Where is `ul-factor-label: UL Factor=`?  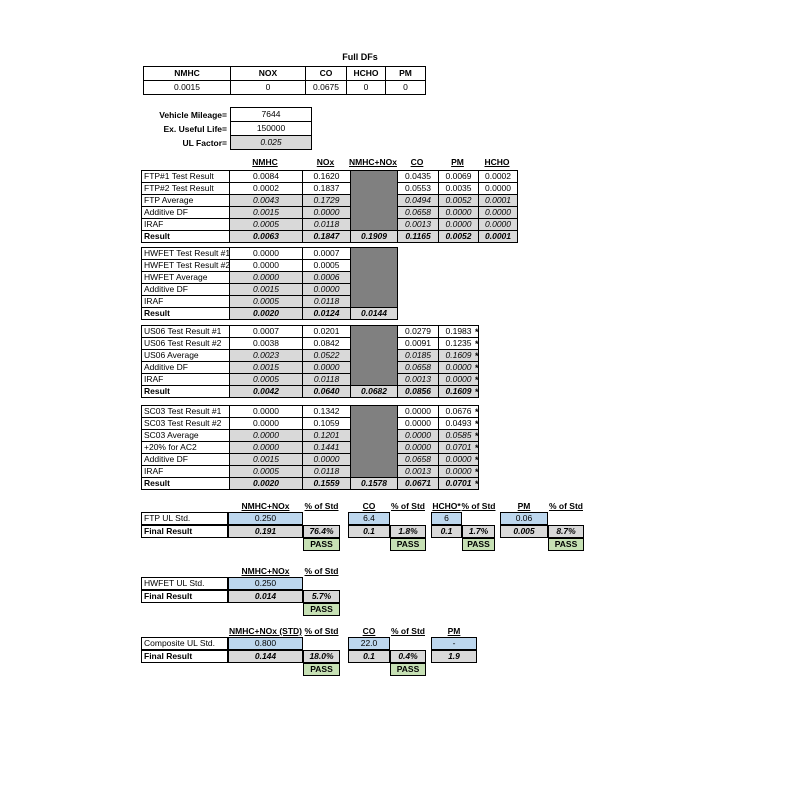 ul-factor-label: UL Factor= is located at coordinates (204, 143).